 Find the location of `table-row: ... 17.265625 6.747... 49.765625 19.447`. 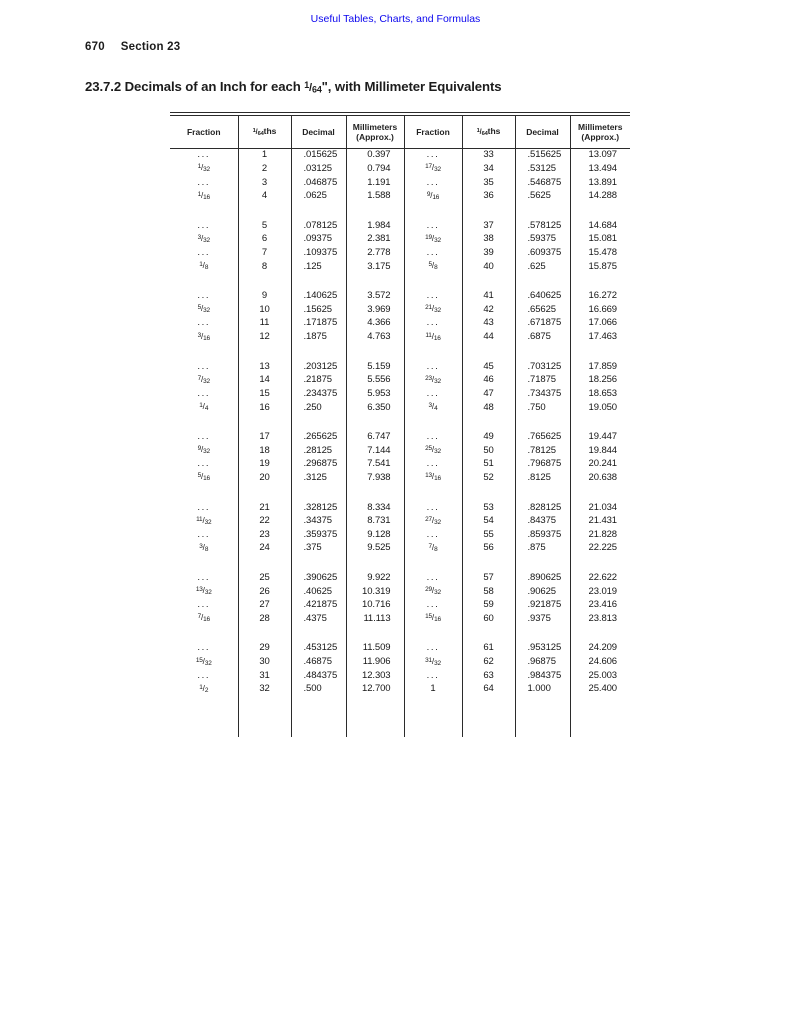

table-row: ... 17.265625 6.747... 49.765625 19.447 is located at coordinates (400, 437).